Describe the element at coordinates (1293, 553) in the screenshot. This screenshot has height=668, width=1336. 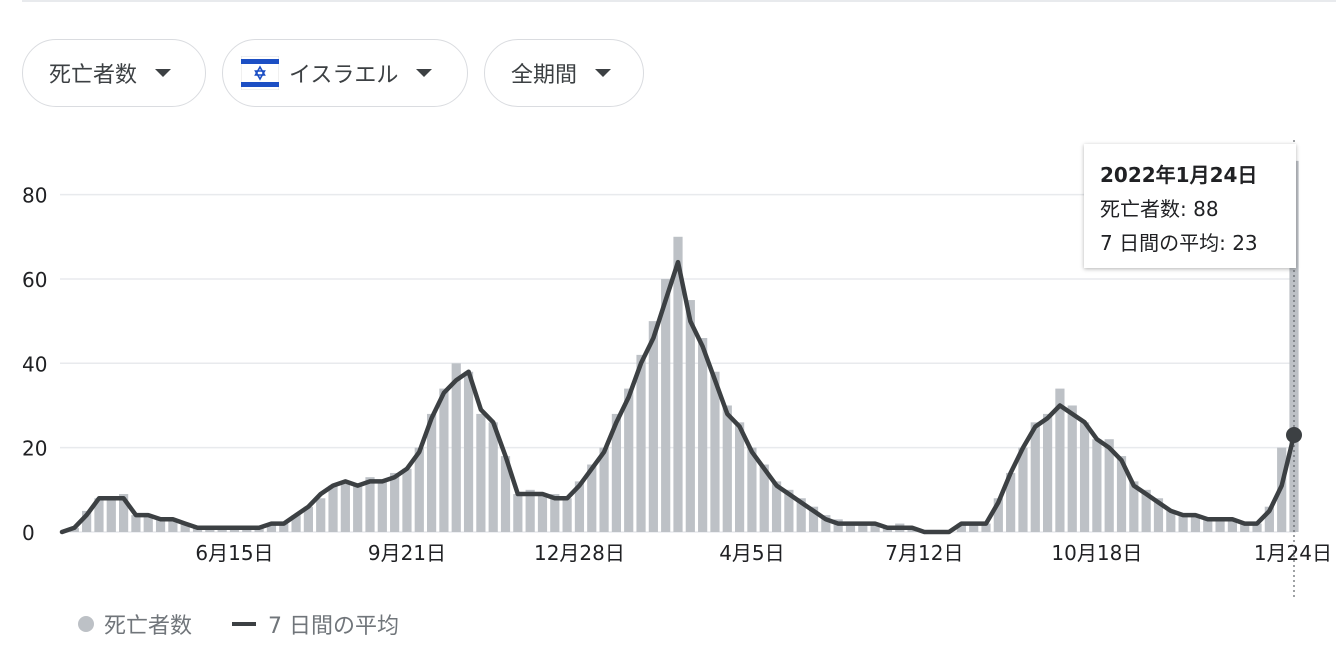
I see `x-tick-label: 1月24日` at that location.